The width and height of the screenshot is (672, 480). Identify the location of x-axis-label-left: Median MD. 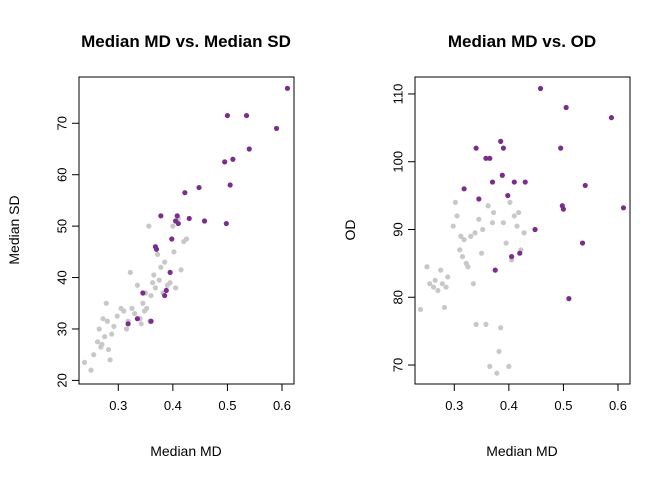
(186, 451).